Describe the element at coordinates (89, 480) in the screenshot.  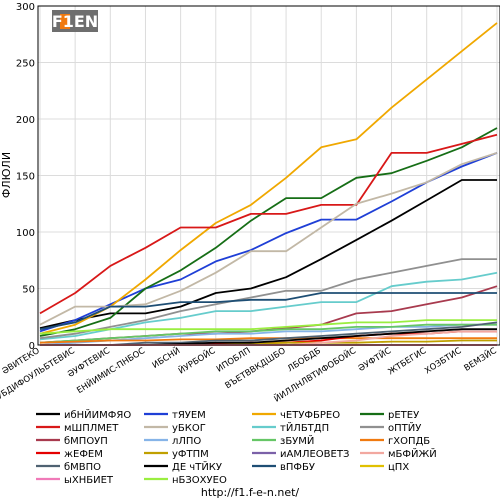
I see `legend-label: ыХНБИЕТ` at that location.